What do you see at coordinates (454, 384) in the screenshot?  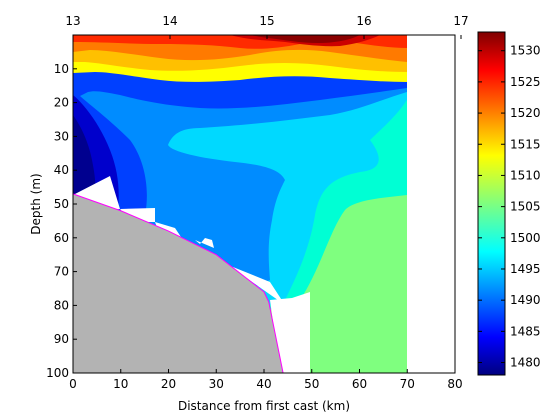 I see `x-tick-label: 80` at bounding box center [454, 384].